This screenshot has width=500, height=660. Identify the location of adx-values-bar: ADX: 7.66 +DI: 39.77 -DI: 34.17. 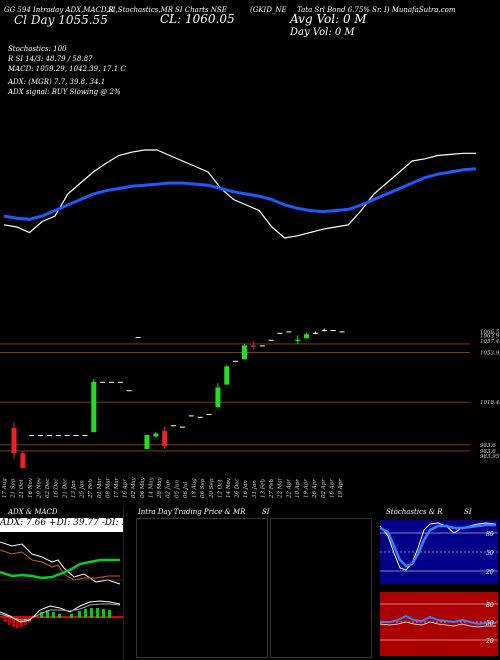
(61, 525).